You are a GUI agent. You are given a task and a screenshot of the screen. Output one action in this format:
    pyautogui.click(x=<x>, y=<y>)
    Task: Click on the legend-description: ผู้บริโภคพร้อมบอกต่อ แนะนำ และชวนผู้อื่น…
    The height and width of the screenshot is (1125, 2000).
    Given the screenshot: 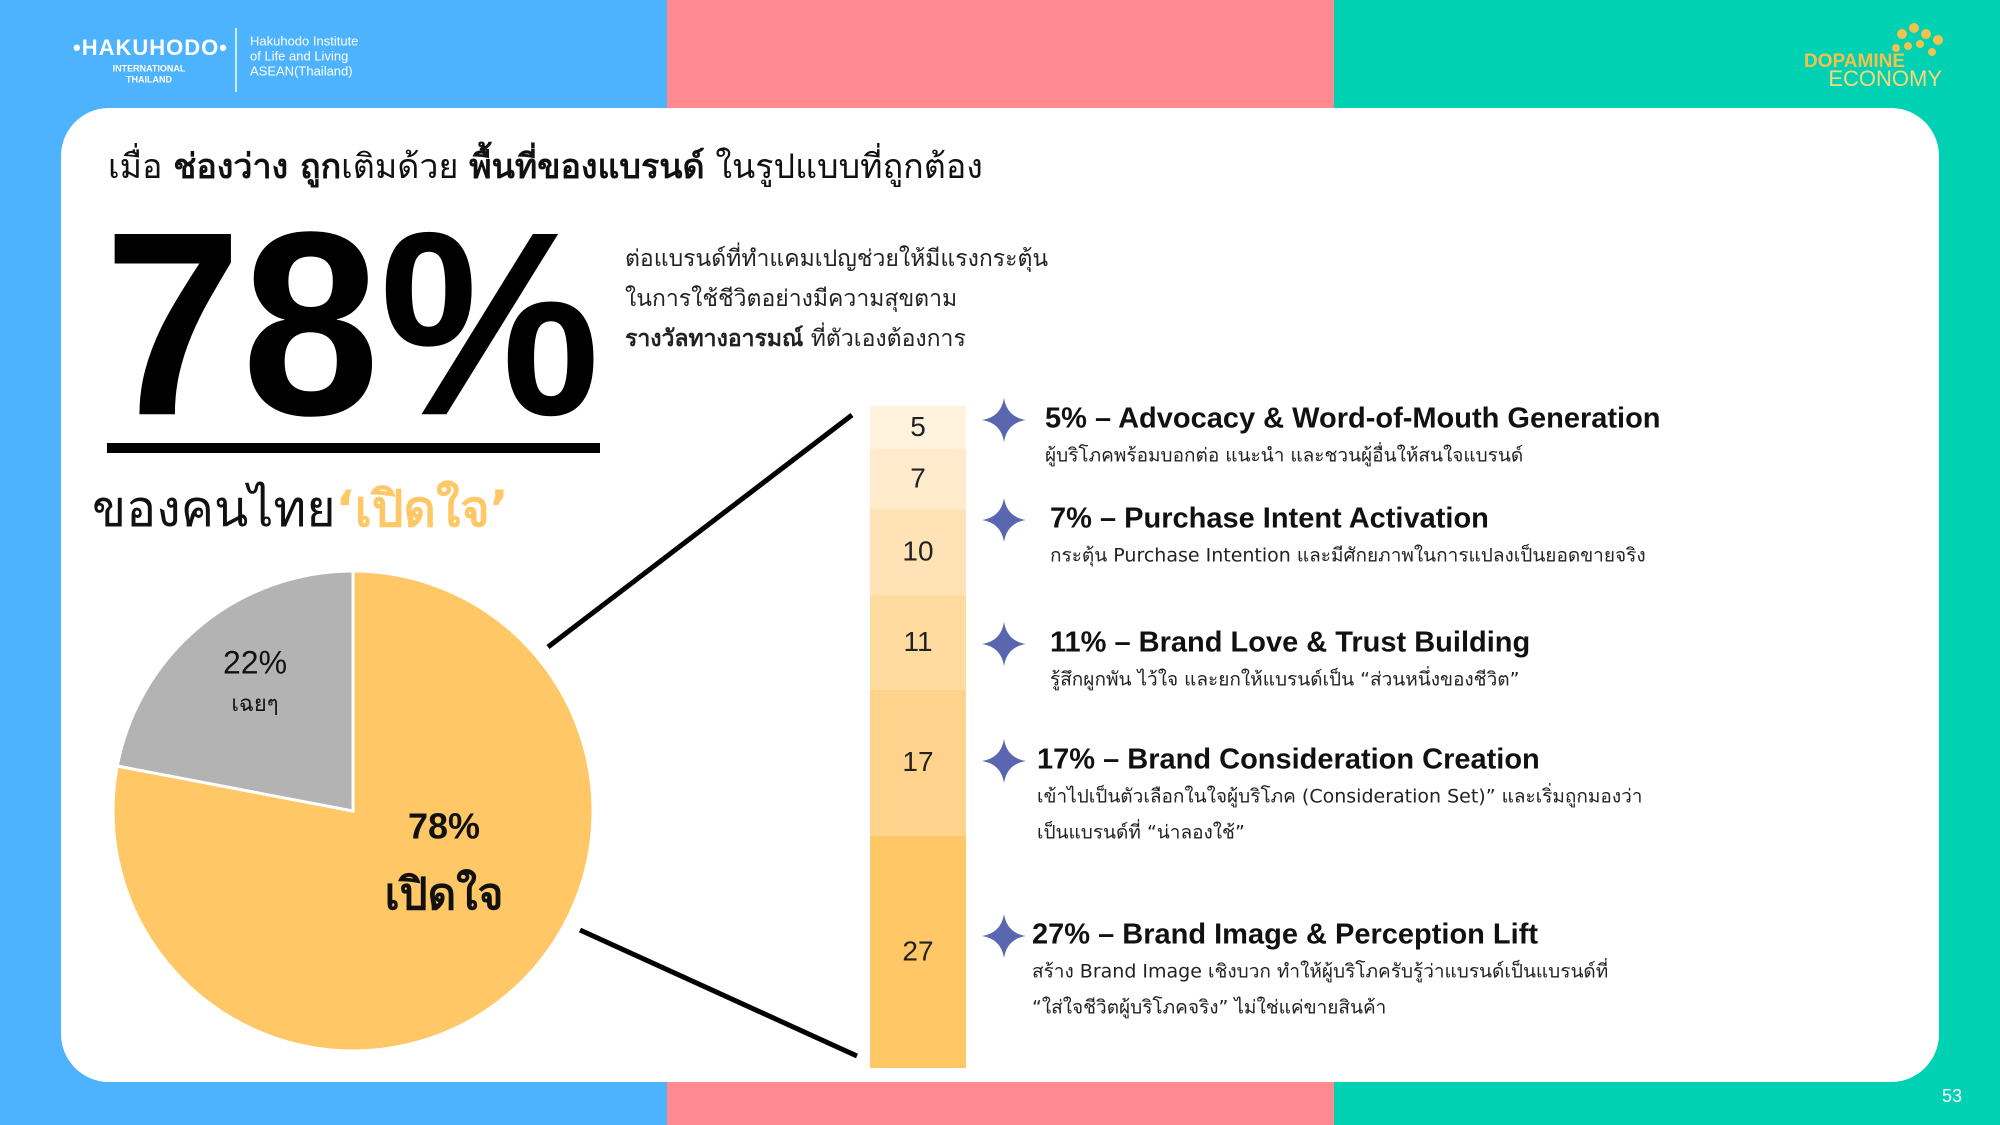 What is the action you would take?
    pyautogui.click(x=1284, y=454)
    